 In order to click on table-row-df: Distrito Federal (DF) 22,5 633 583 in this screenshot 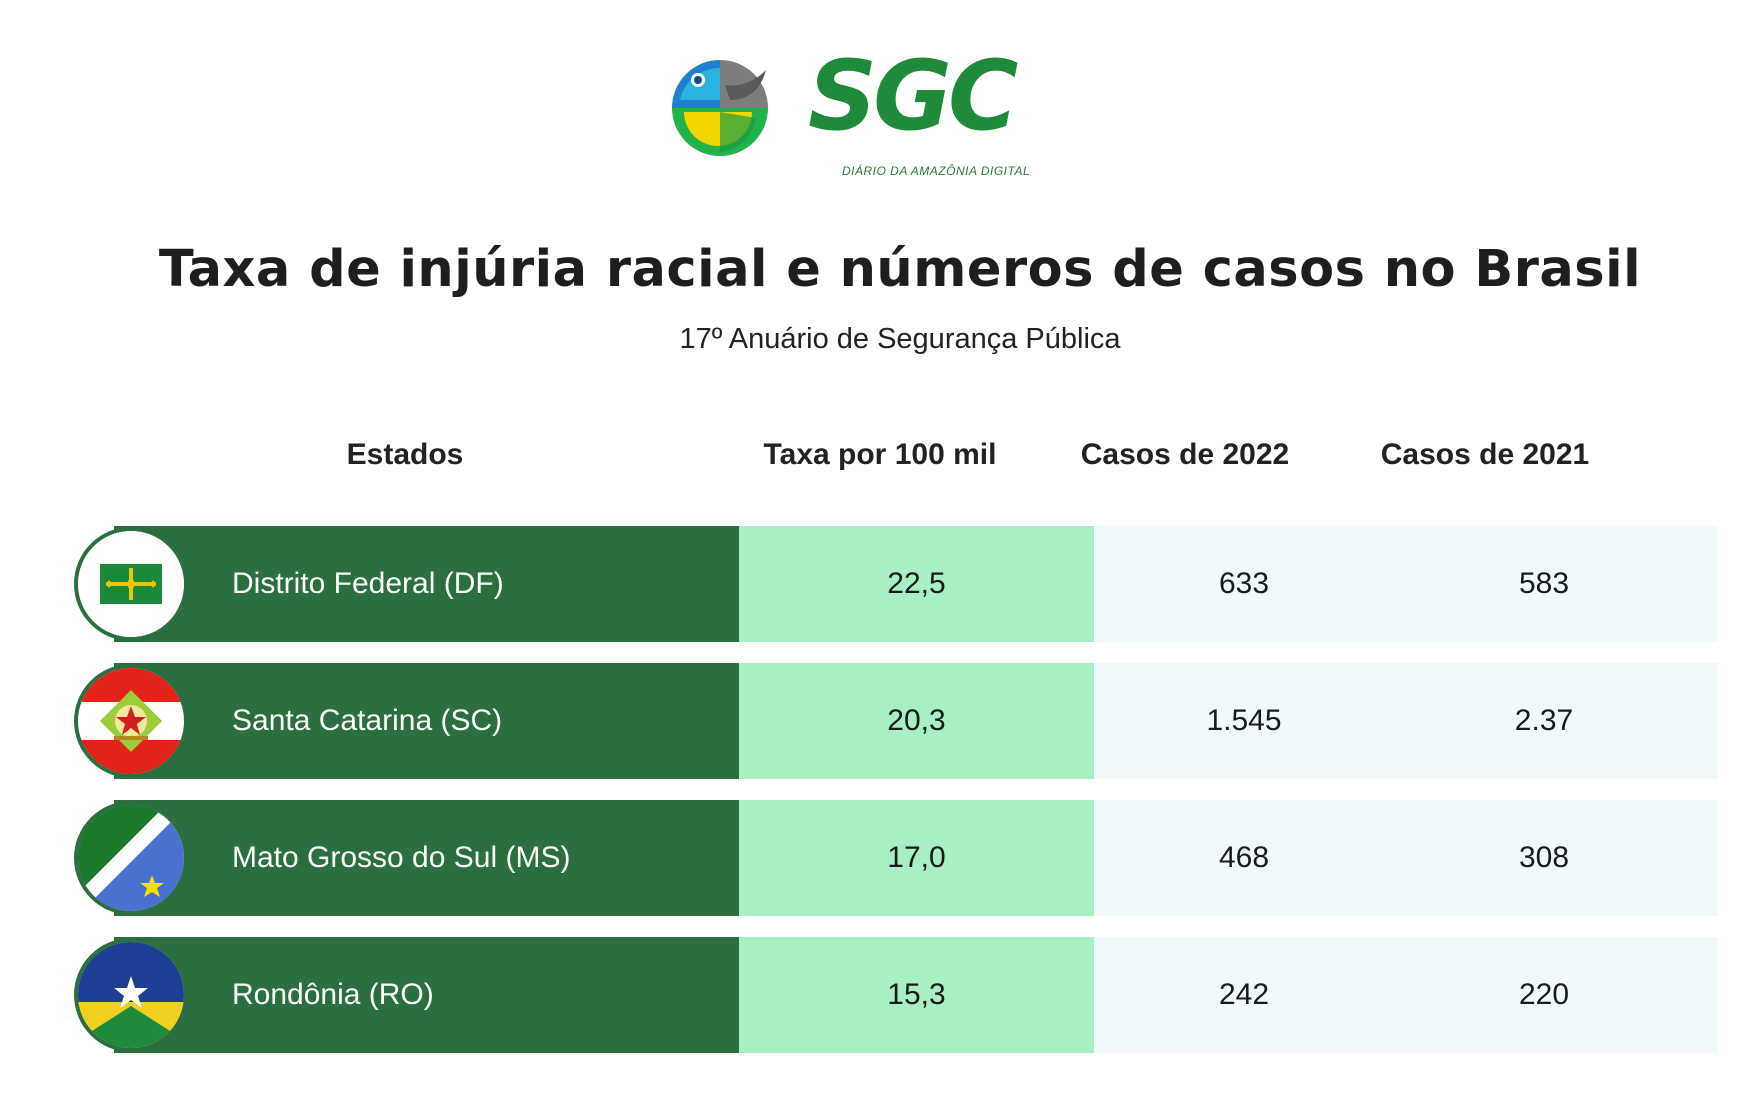, I will do `click(896, 584)`.